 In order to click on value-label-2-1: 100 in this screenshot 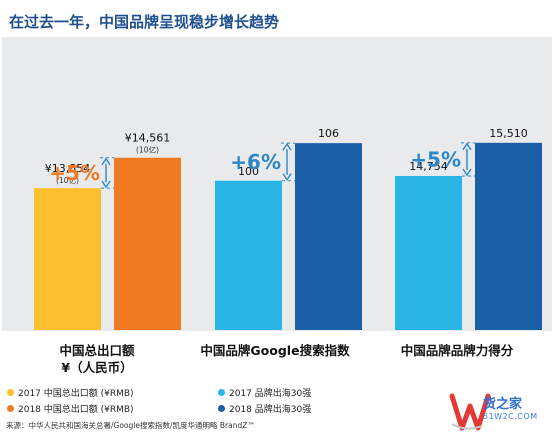, I will do `click(248, 171)`.